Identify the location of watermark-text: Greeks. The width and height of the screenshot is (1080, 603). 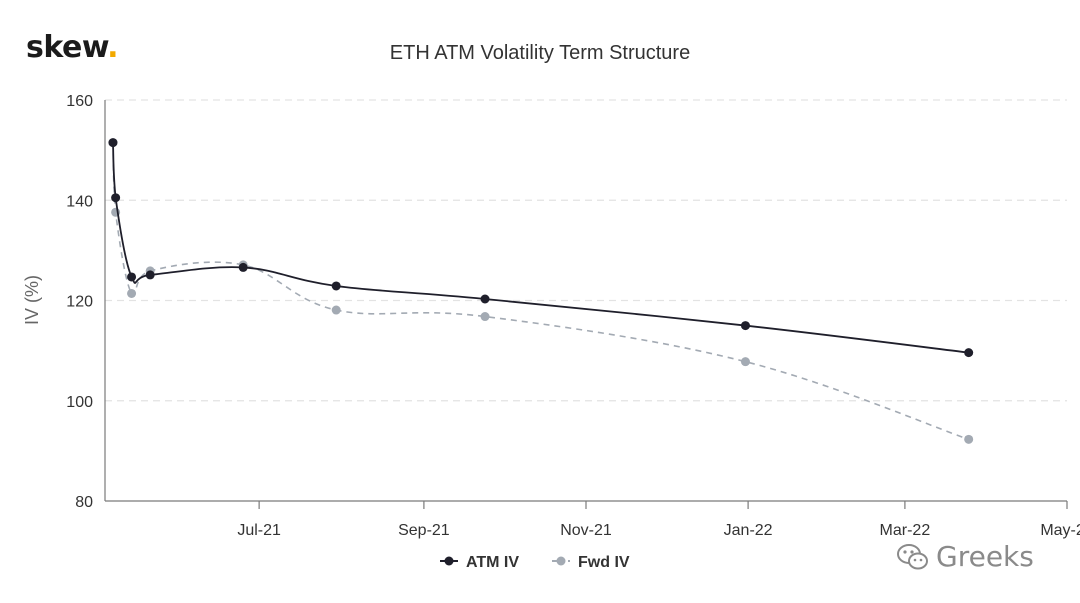
(985, 556).